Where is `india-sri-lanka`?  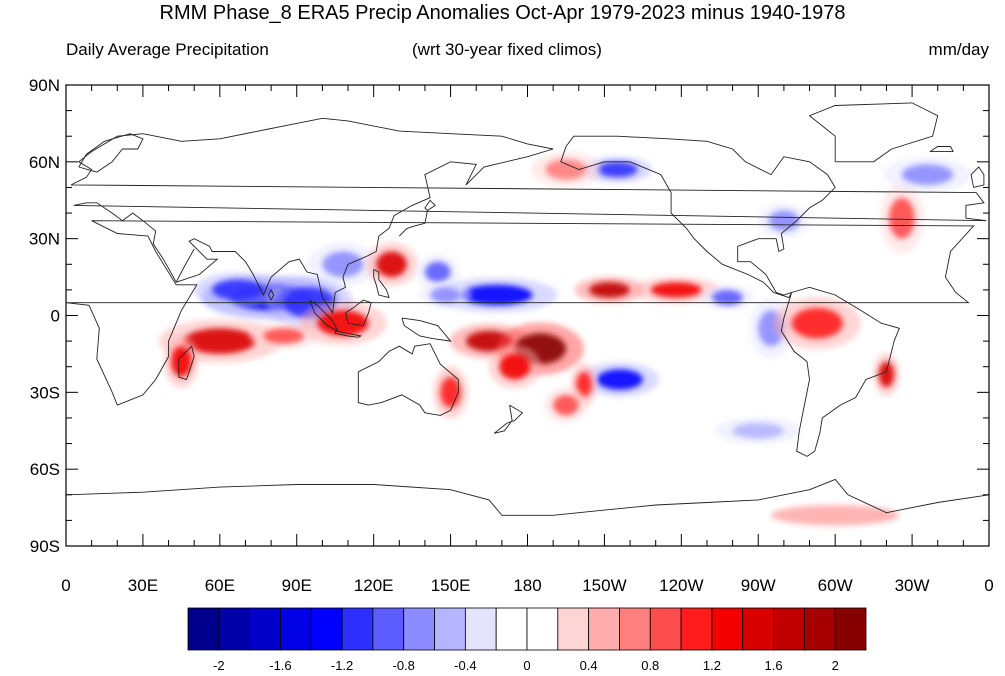 india-sri-lanka is located at coordinates (271, 294).